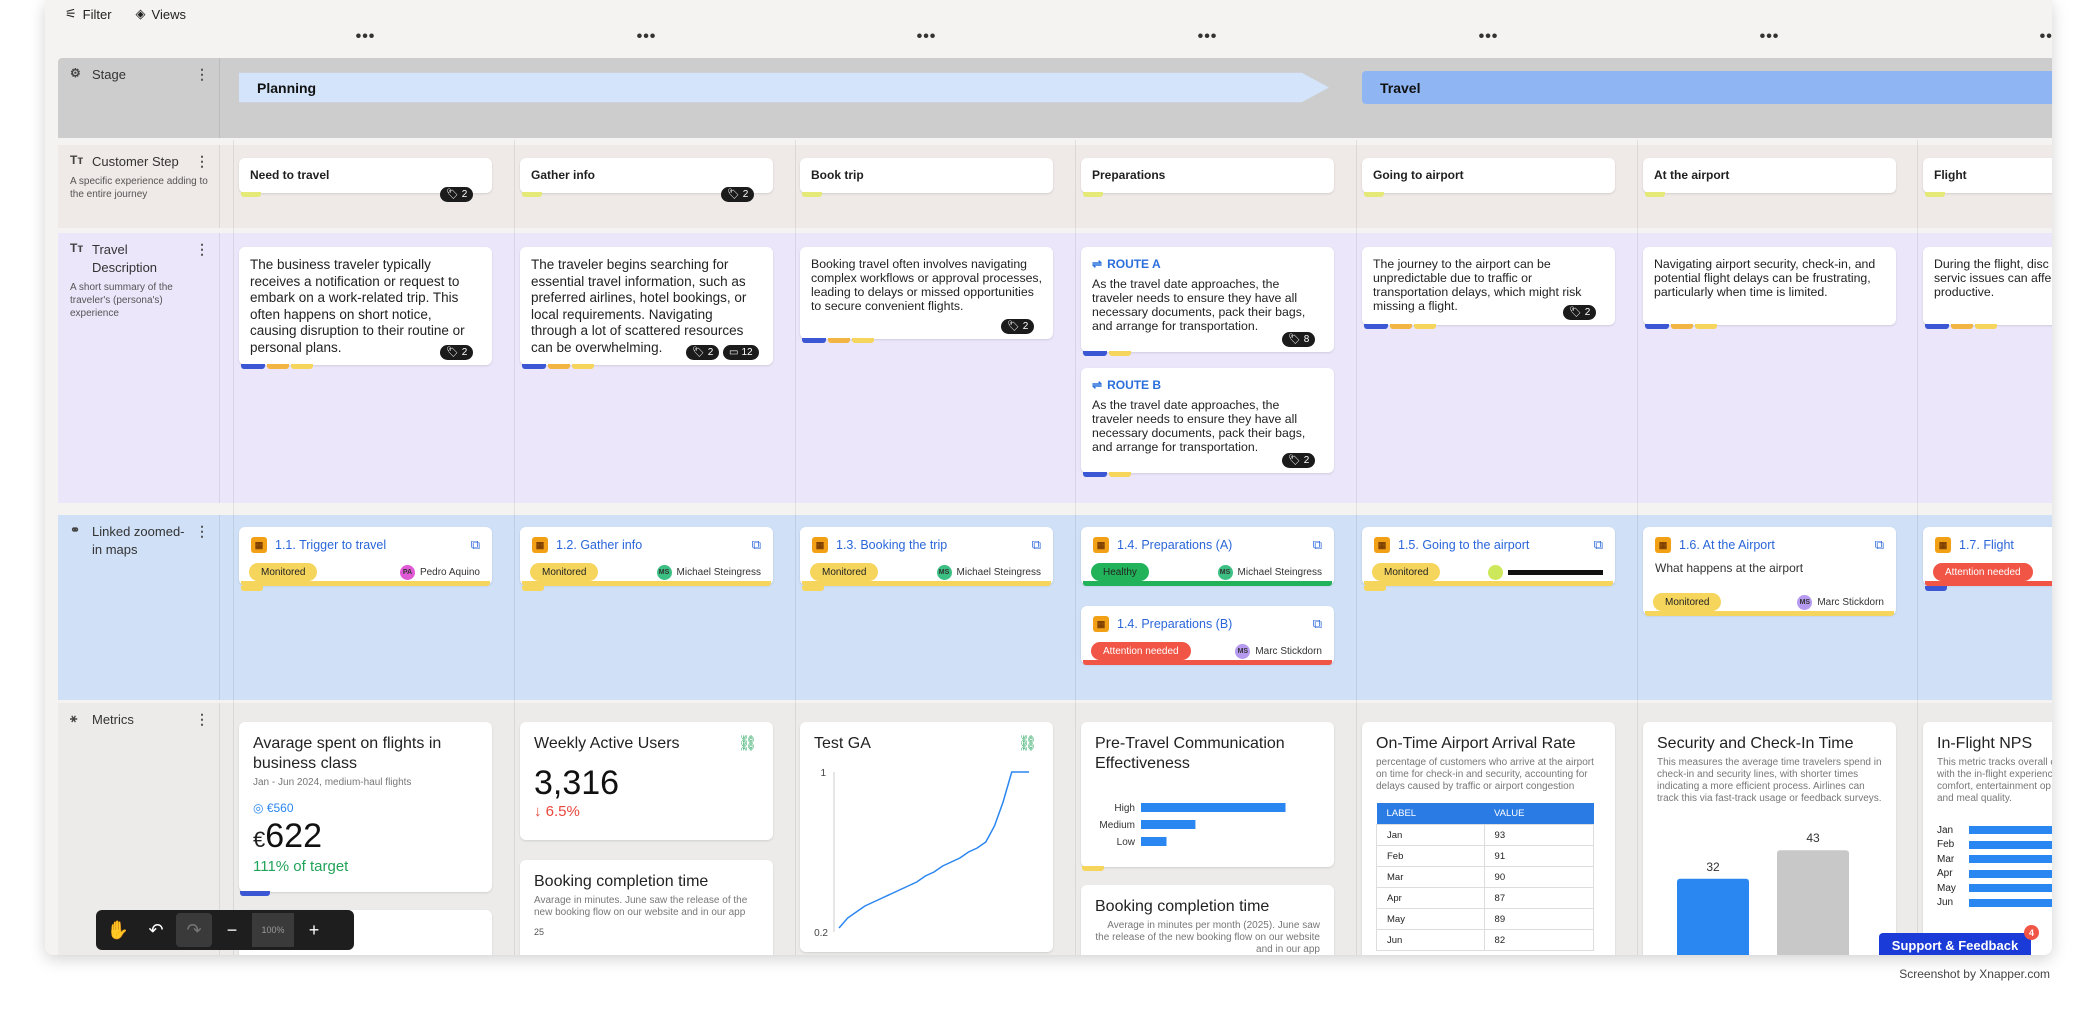  What do you see at coordinates (1713, 916) in the screenshot?
I see `bar` at bounding box center [1713, 916].